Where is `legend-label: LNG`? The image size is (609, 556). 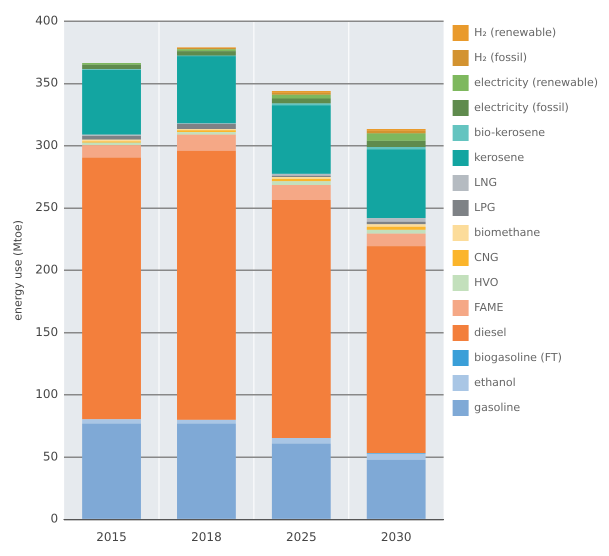
legend-label: LNG is located at coordinates (486, 182).